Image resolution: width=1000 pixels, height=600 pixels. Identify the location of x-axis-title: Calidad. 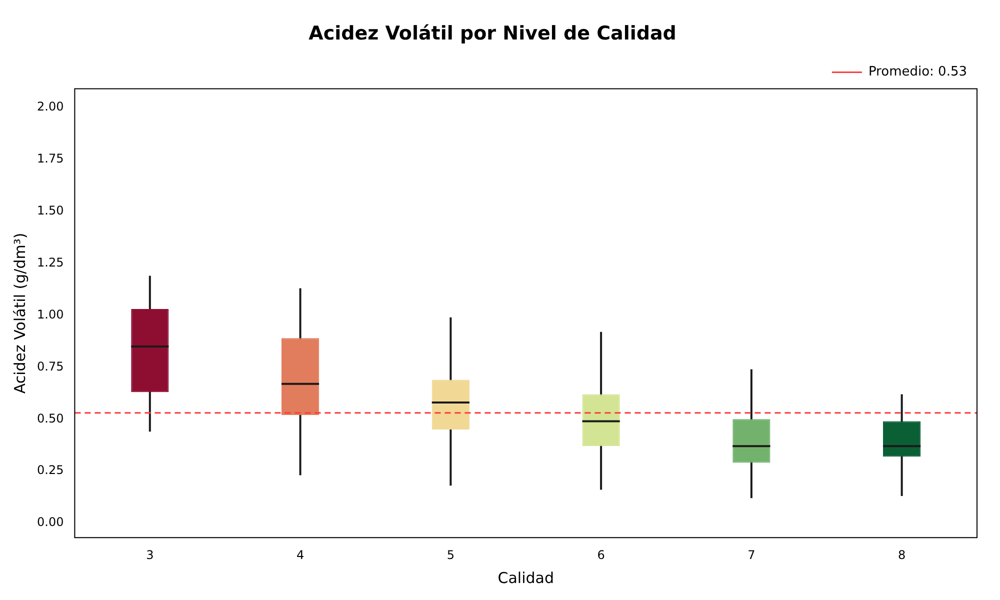
(526, 577).